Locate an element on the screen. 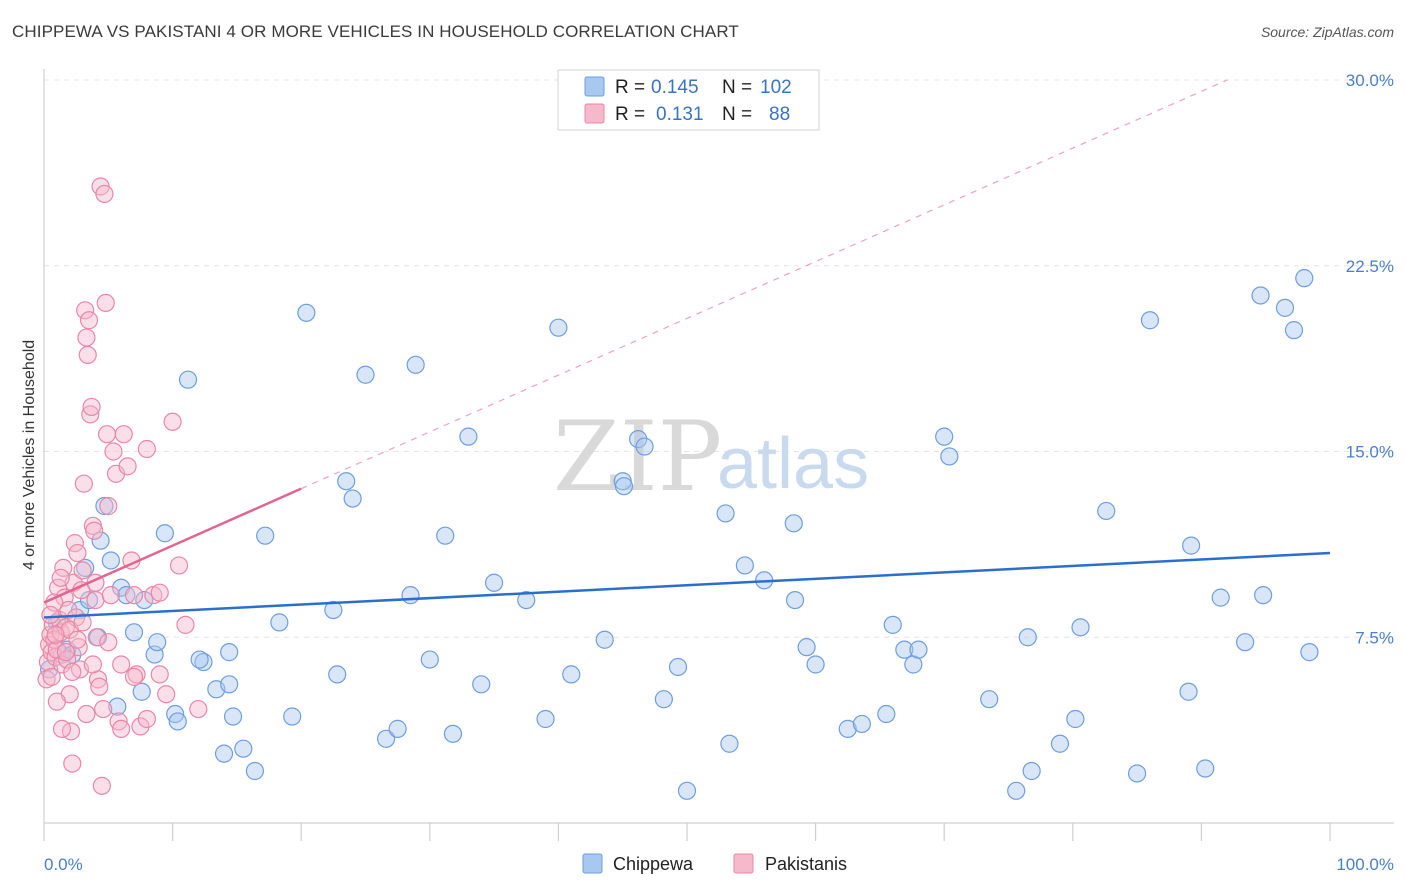 This screenshot has width=1406, height=892. bottom-legend: Chippewa Pakistanis is located at coordinates (714, 863).